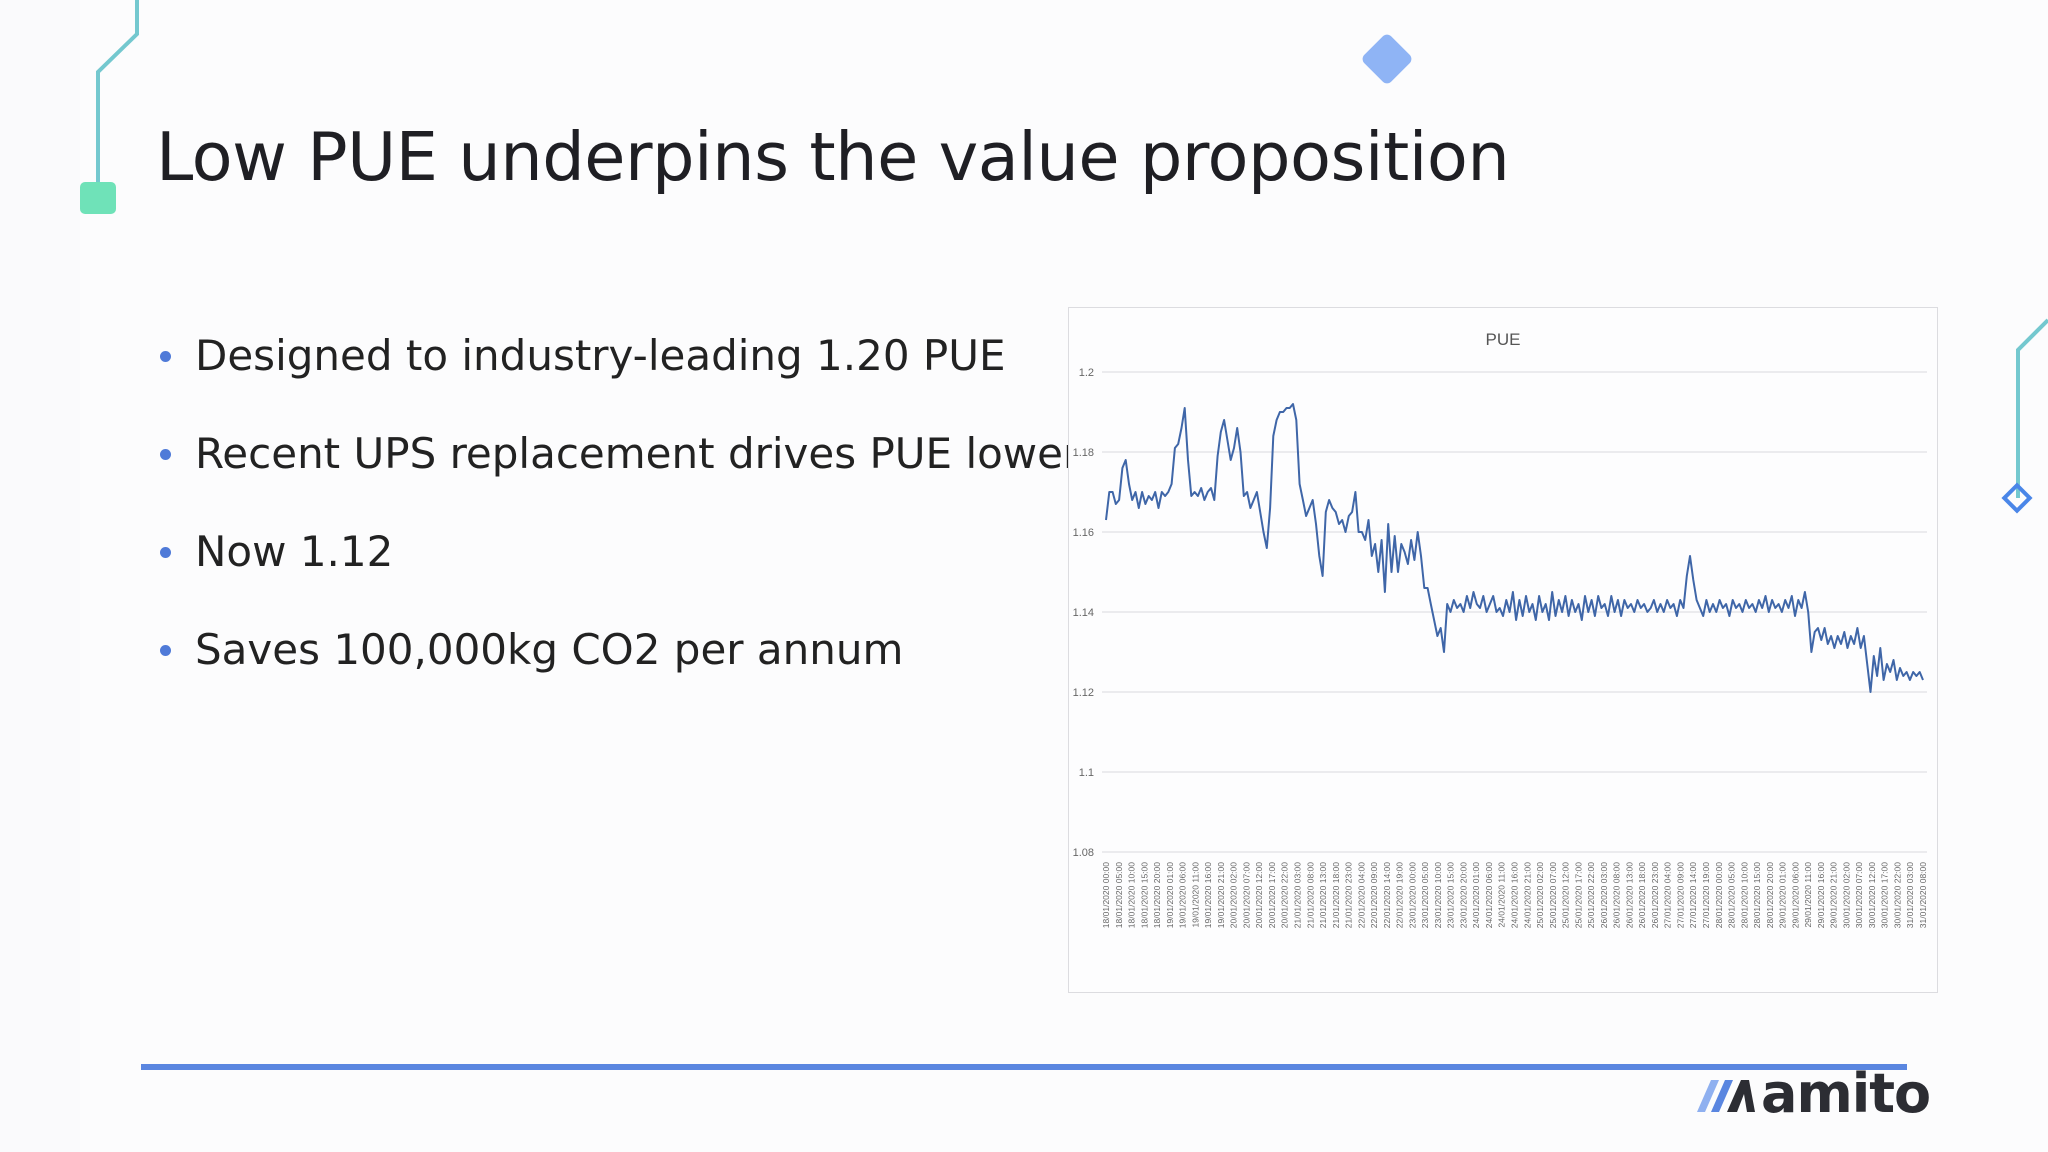 The image size is (2048, 1152). Describe the element at coordinates (1083, 533) in the screenshot. I see `y-tick-label: 1.16` at that location.